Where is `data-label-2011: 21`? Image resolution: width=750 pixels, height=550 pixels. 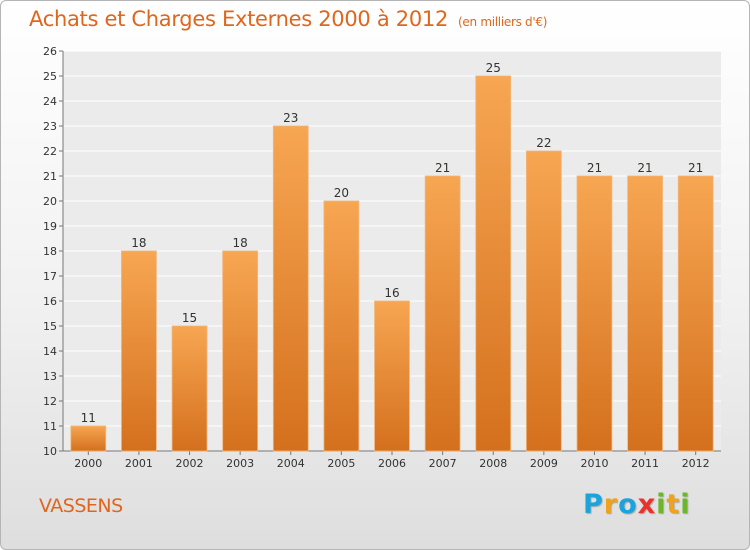
data-label-2011: 21 is located at coordinates (644, 168).